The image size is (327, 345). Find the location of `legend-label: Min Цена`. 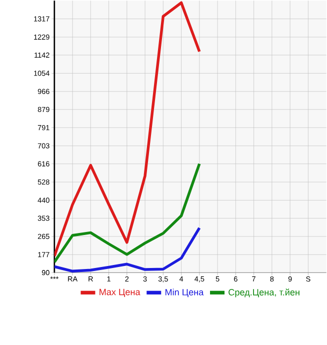

legend-label: Min Цена is located at coordinates (185, 293).